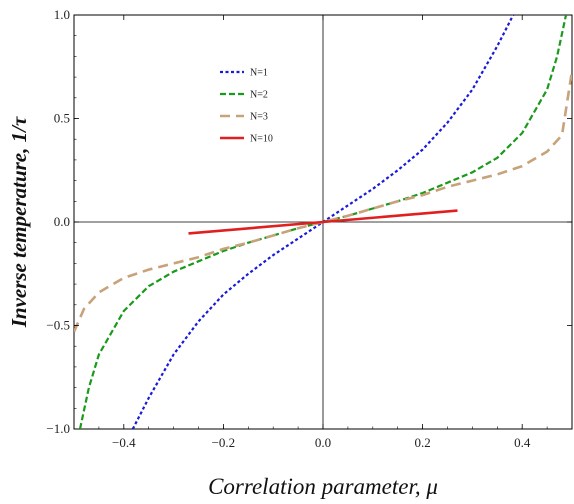 The width and height of the screenshot is (574, 504). What do you see at coordinates (224, 442) in the screenshot?
I see `x-tick-label: −0.2` at bounding box center [224, 442].